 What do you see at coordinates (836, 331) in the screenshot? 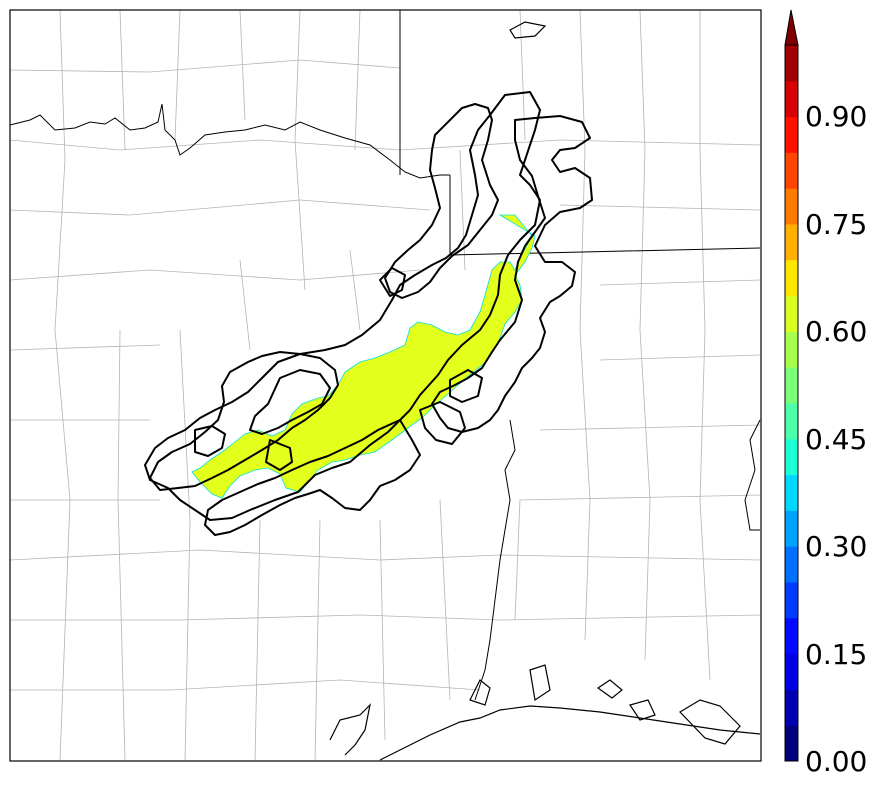
I see `colorbar-tick-label: 0.60` at bounding box center [836, 331].